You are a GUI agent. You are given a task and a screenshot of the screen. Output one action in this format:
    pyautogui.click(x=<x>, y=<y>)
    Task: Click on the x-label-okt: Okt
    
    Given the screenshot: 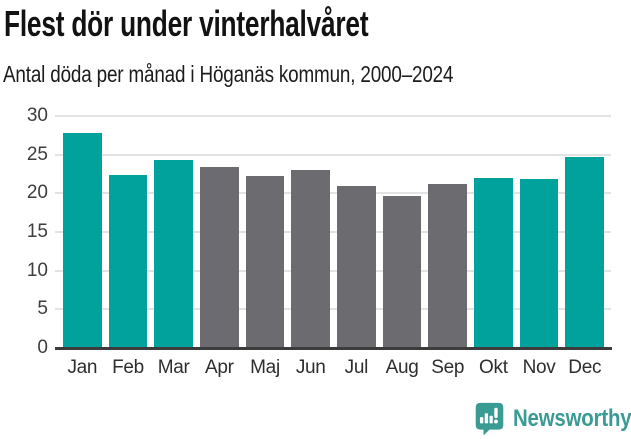 What is the action you would take?
    pyautogui.click(x=493, y=367)
    